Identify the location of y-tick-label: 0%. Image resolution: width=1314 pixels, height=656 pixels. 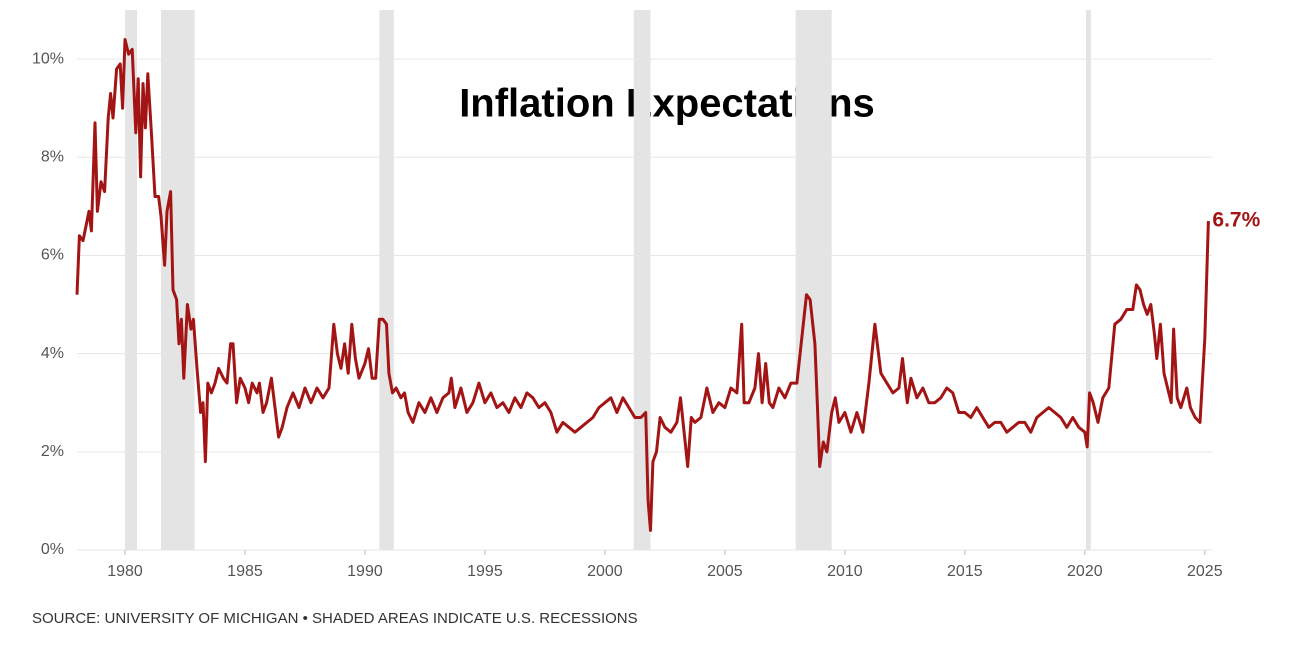
(52, 549).